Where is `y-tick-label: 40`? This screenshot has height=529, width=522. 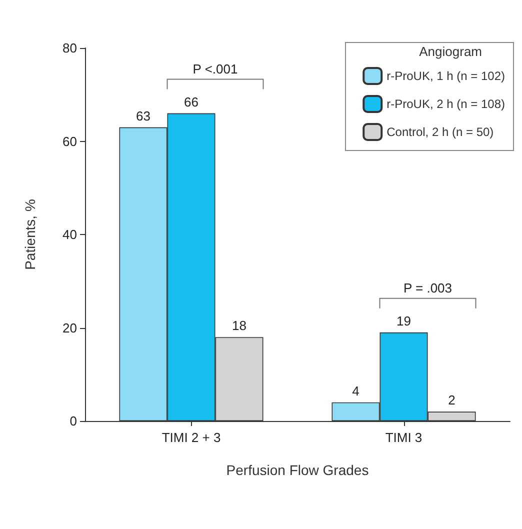
y-tick-label: 40 is located at coordinates (69, 234).